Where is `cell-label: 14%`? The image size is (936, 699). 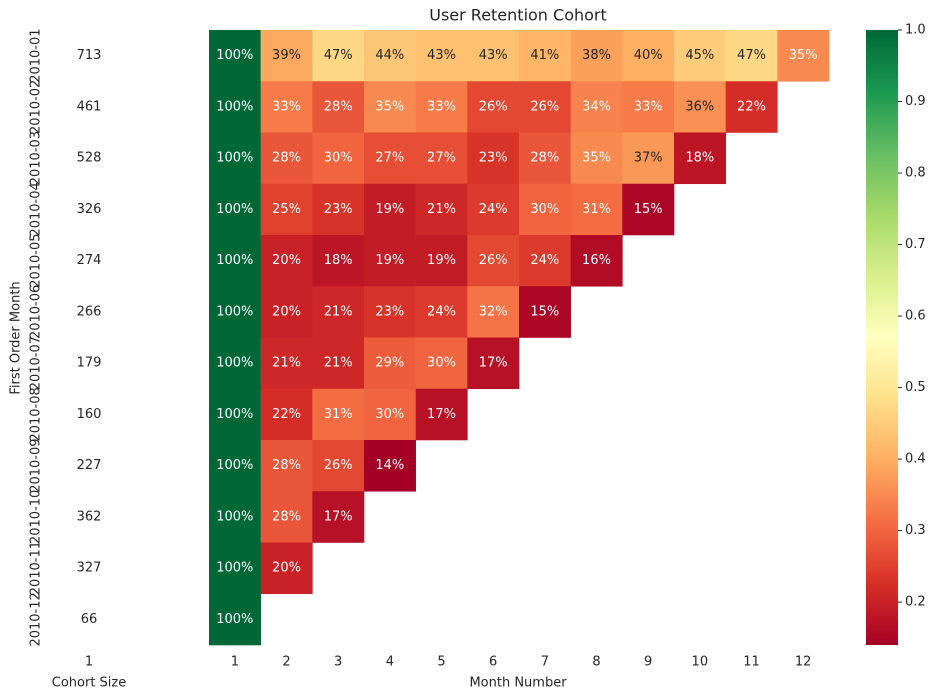
cell-label: 14% is located at coordinates (389, 465).